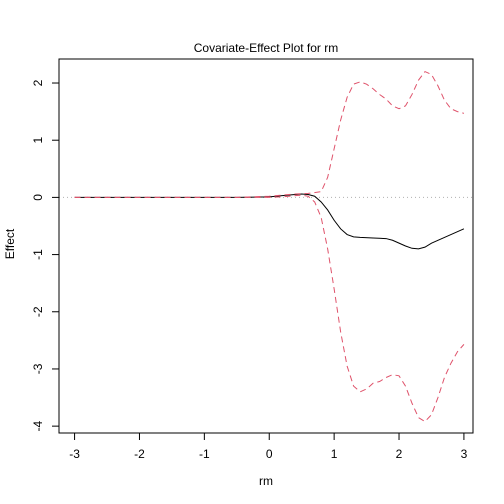 Image resolution: width=504 pixels, height=504 pixels. I want to click on y-tick-label: 1, so click(38, 140).